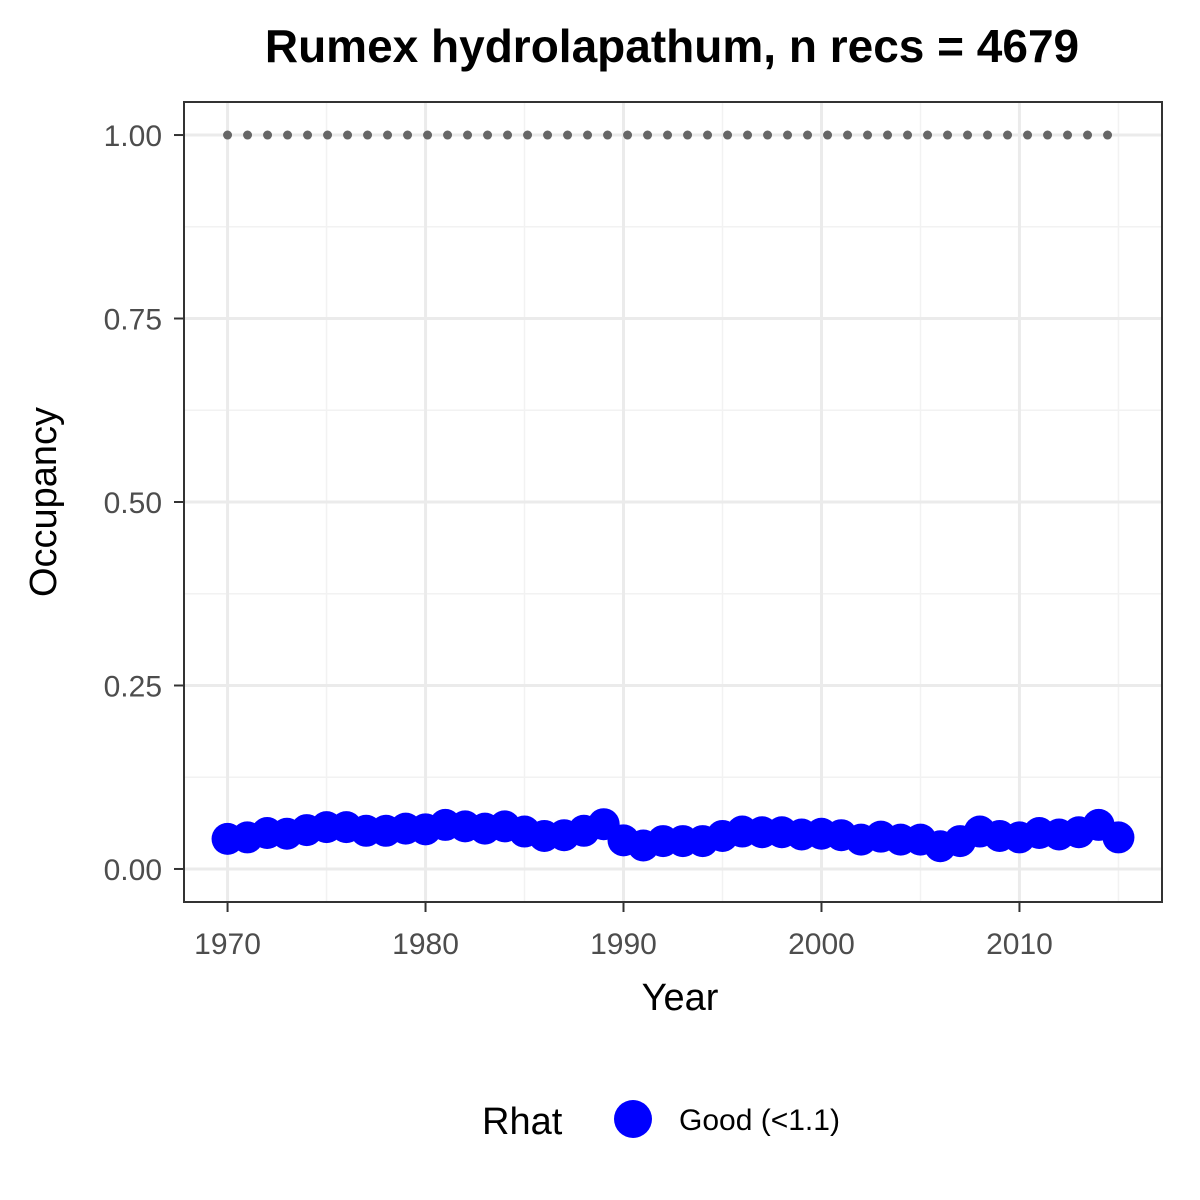 Image resolution: width=1200 pixels, height=1200 pixels. What do you see at coordinates (1019, 944) in the screenshot?
I see `x-tick-label: 2010` at bounding box center [1019, 944].